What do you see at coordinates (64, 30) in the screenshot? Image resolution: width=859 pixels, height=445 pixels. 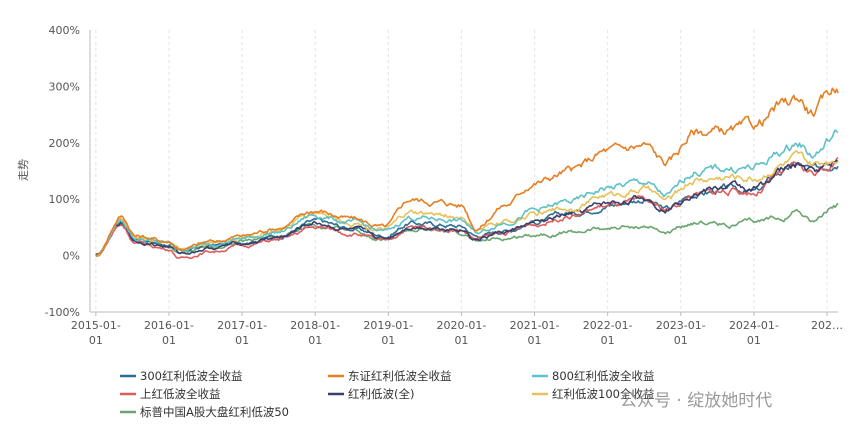 I see `y-tick-label: 400%` at bounding box center [64, 30].